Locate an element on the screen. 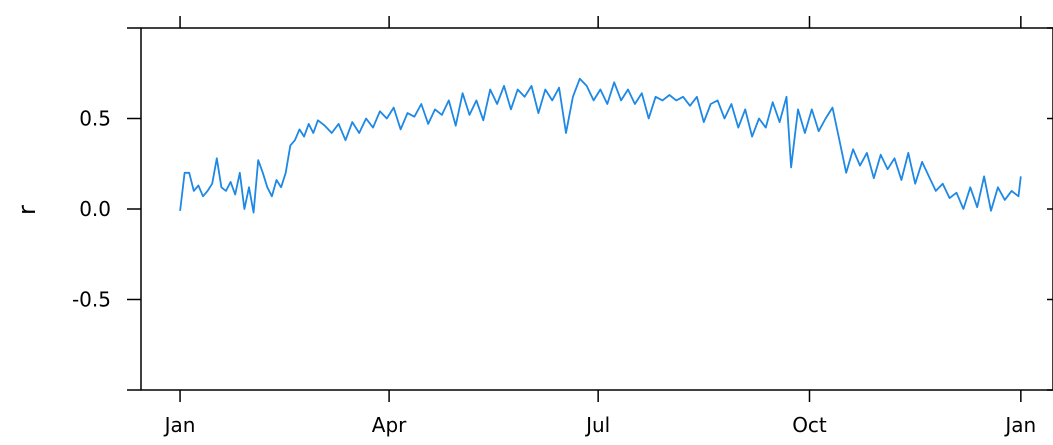 This screenshot has width=1053, height=445. x-tick-label: Apr is located at coordinates (389, 425).